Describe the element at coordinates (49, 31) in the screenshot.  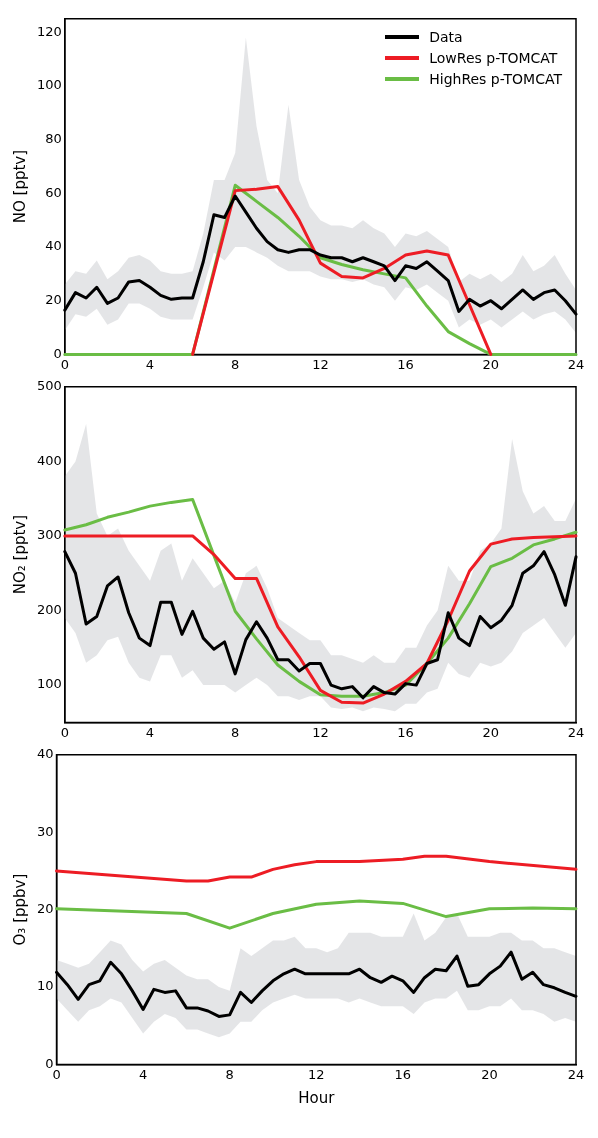
I see `y-tick-label: 120` at that location.